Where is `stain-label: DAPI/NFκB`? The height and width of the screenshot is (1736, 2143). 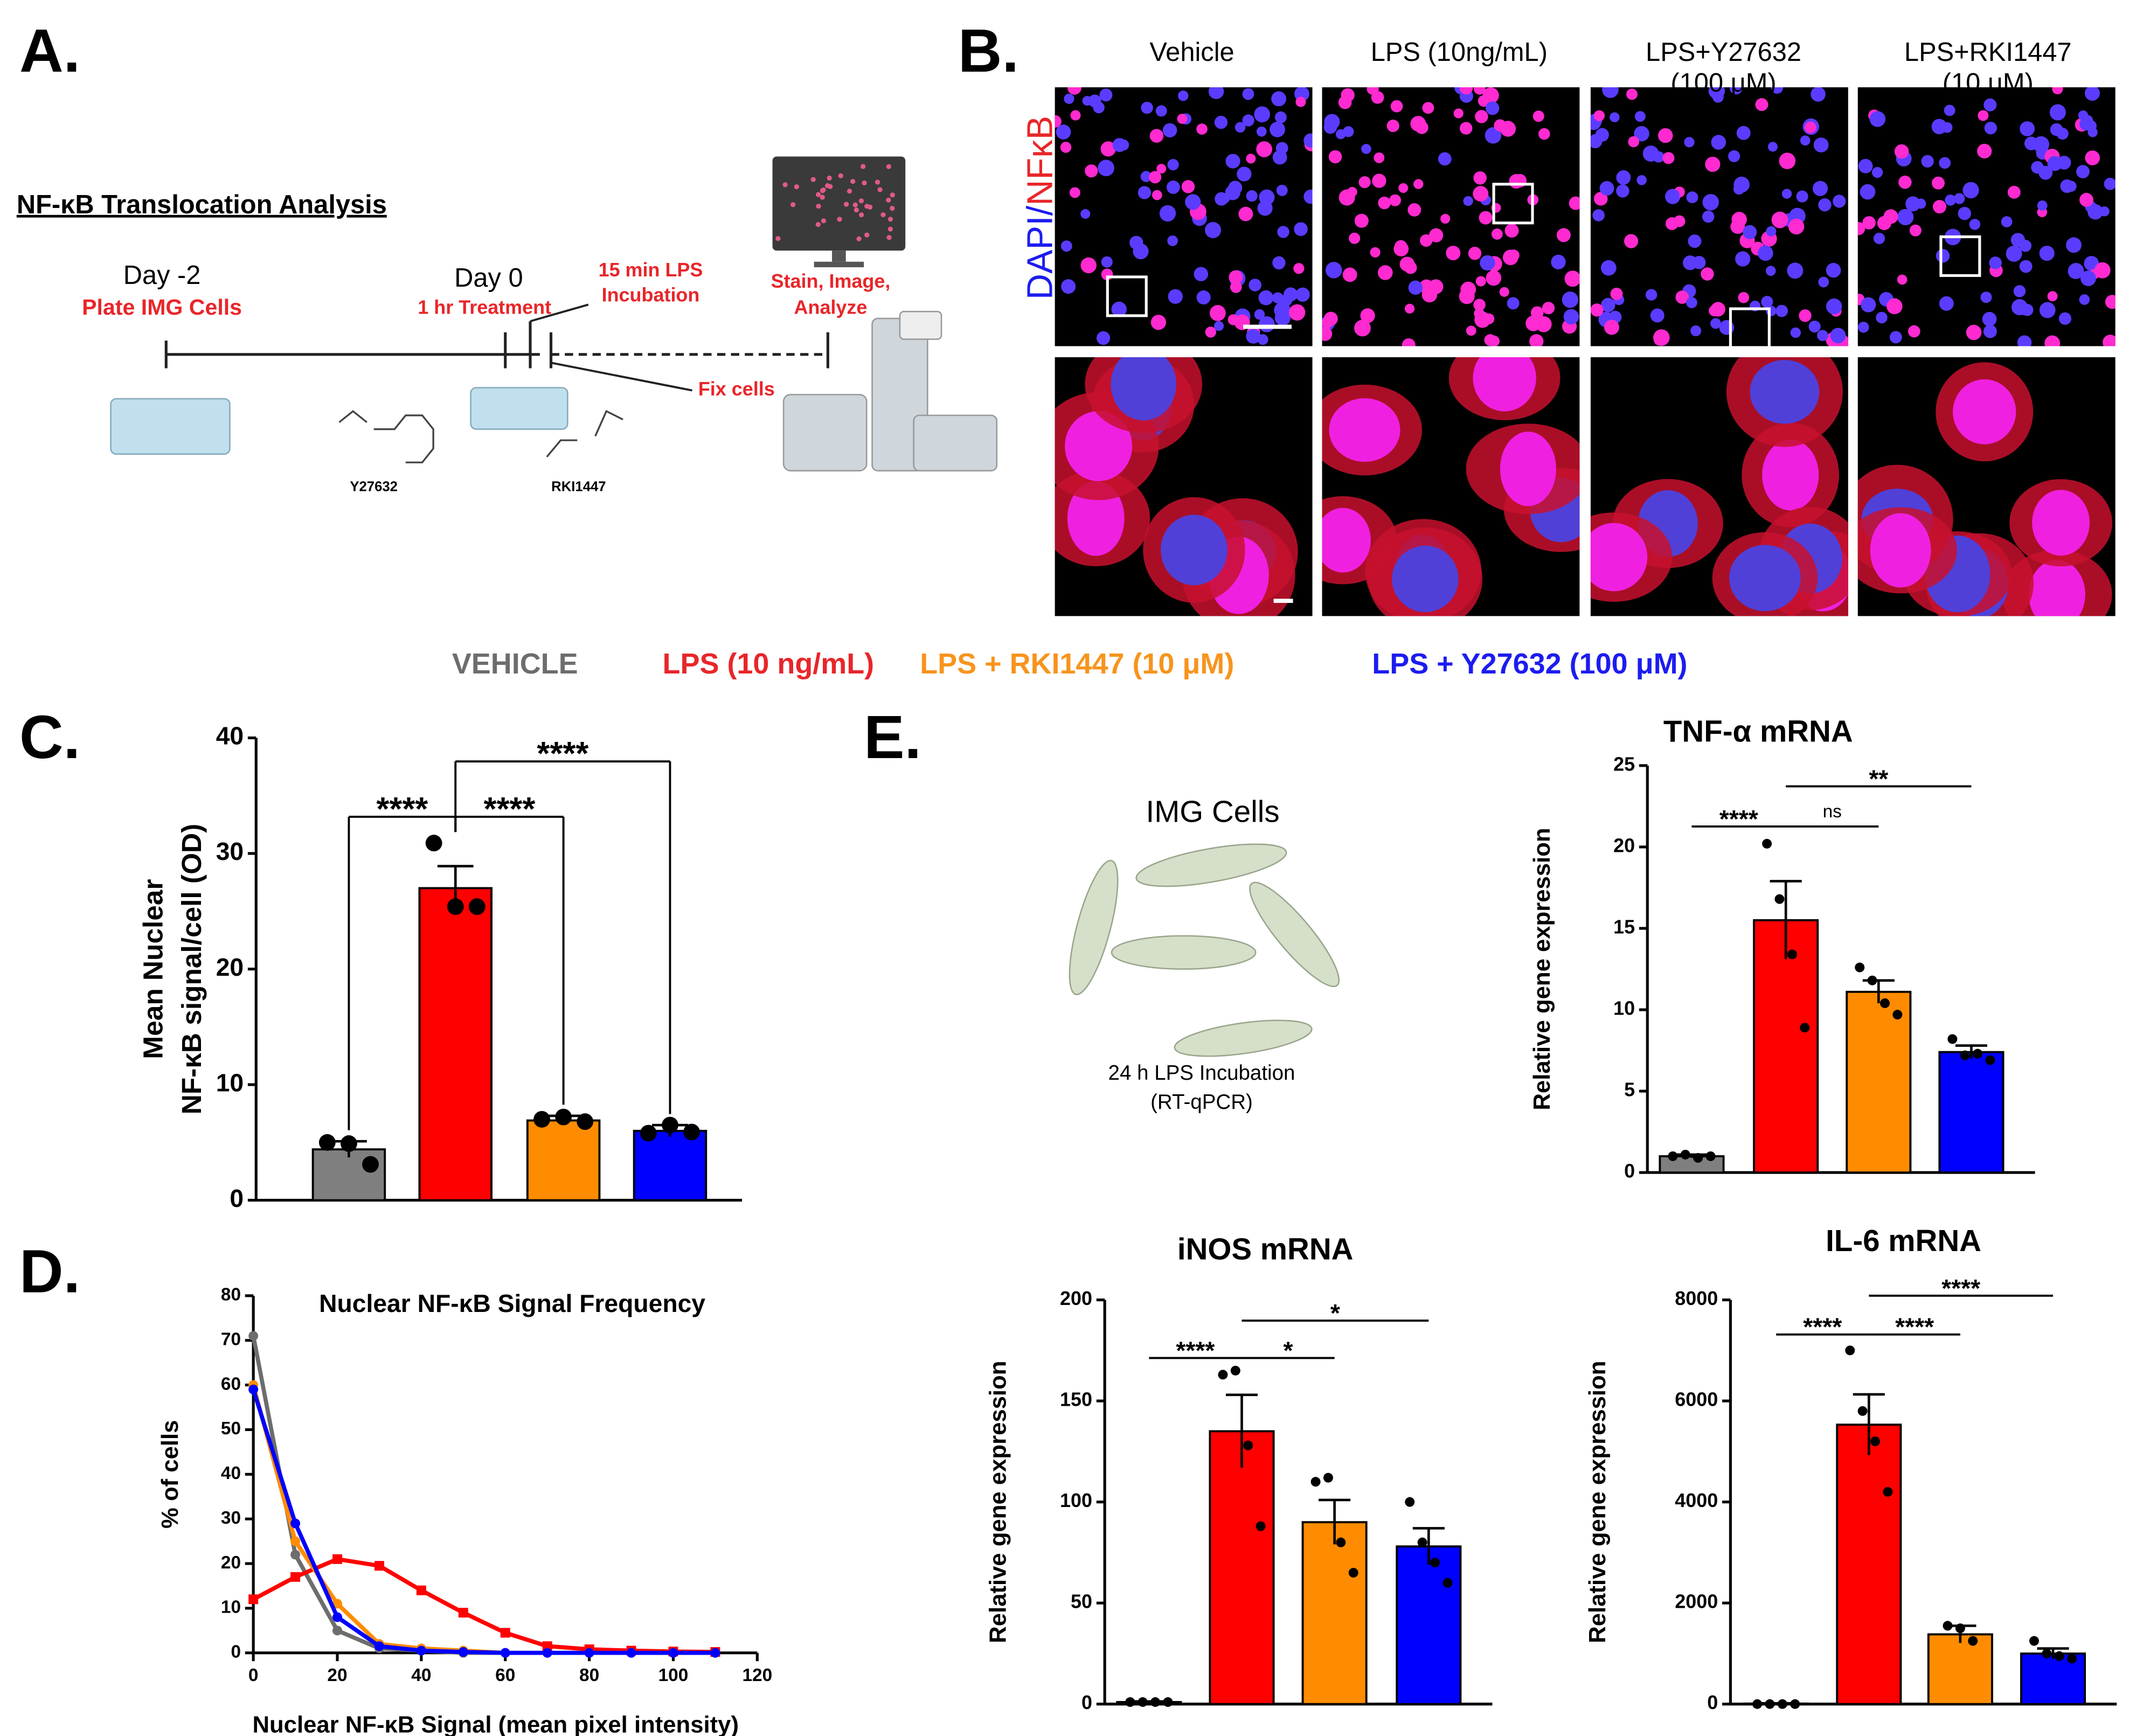
stain-label: DAPI/NFκB is located at coordinates (1040, 208).